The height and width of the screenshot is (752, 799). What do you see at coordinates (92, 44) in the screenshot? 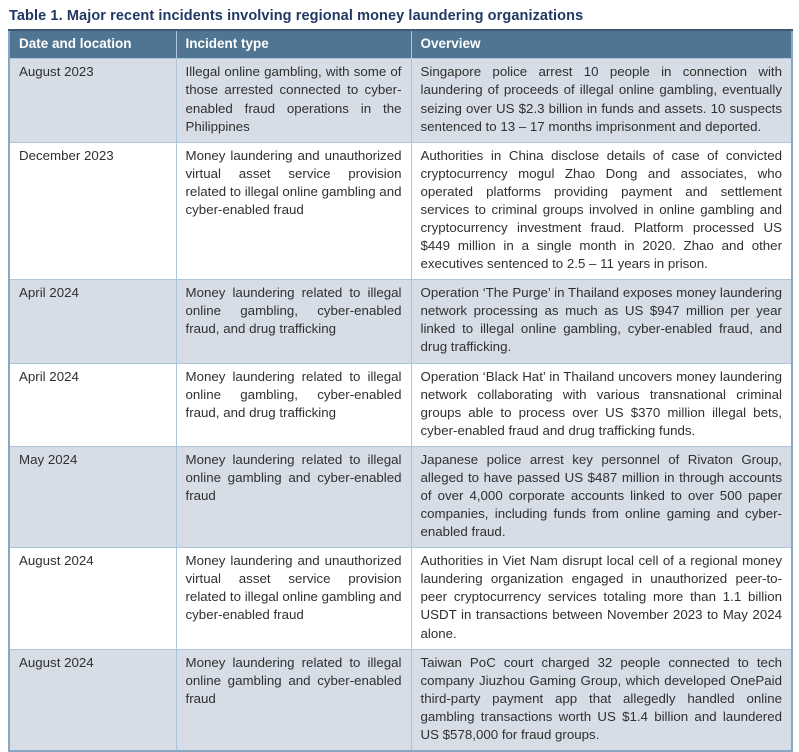
I see `header-cell-date-and-location: Date and location` at bounding box center [92, 44].